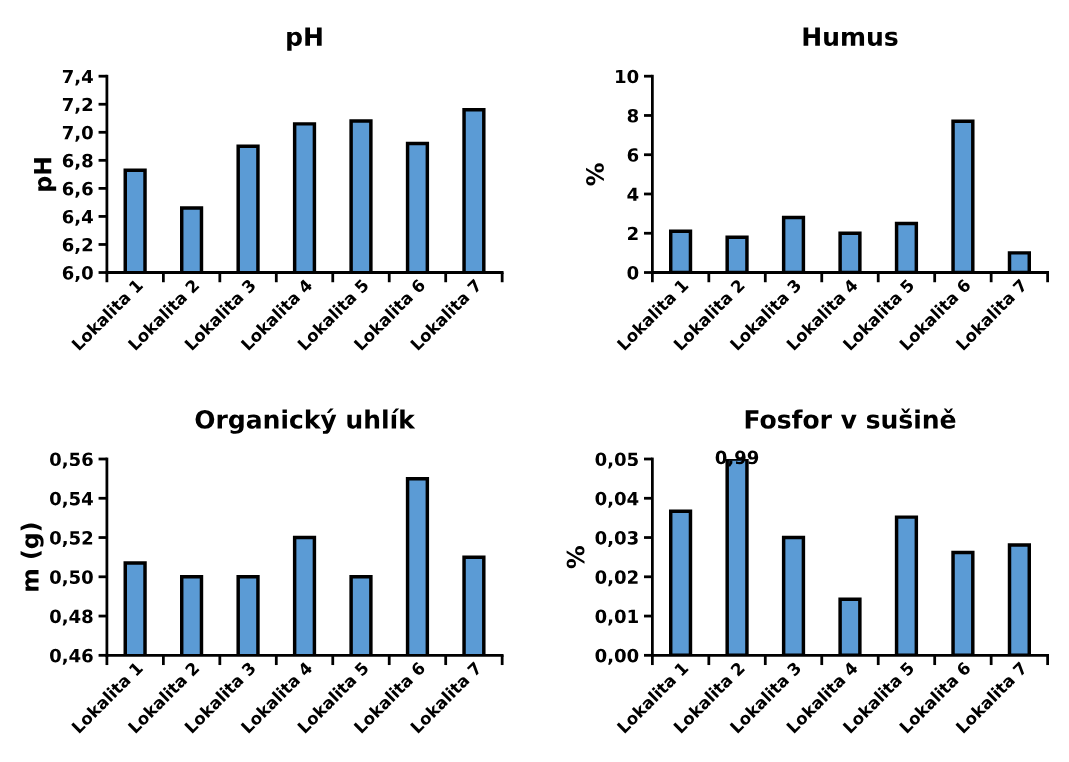  I want to click on y-tick-label: 0,05, so click(616, 460).